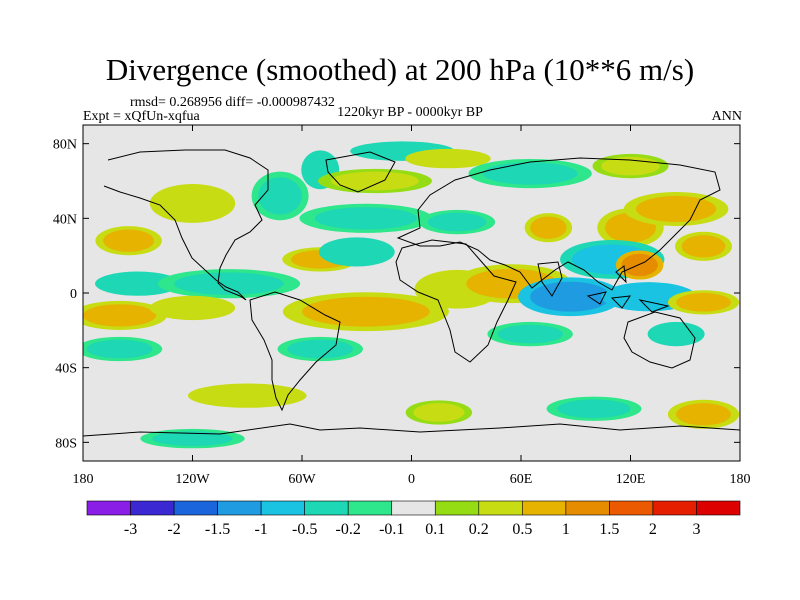 The image size is (800, 600). I want to click on lon-tick-label: 0, so click(411, 479).